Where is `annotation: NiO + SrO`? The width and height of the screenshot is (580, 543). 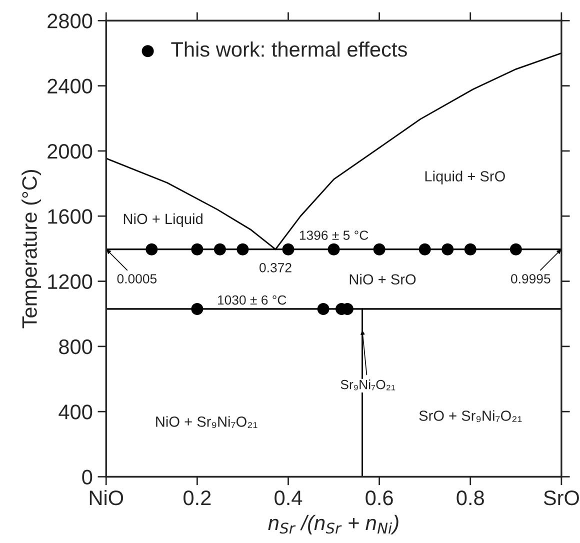
annotation: NiO + SrO is located at coordinates (383, 279).